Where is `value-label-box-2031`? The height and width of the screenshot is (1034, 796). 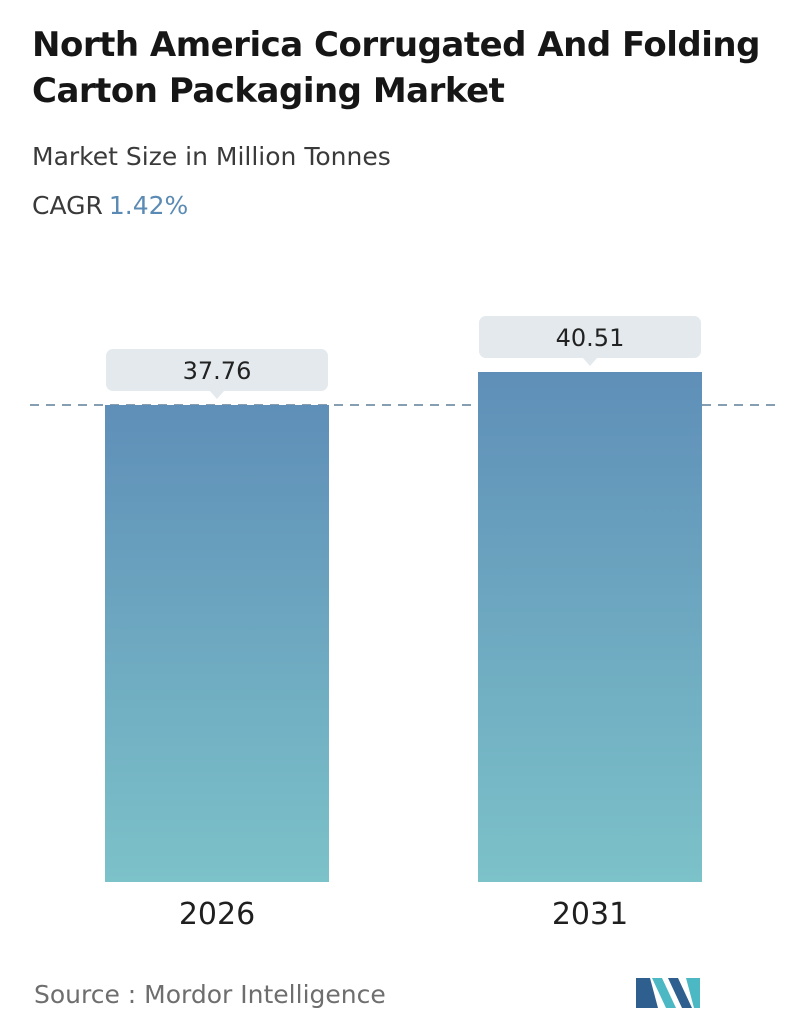 value-label-box-2031 is located at coordinates (590, 337).